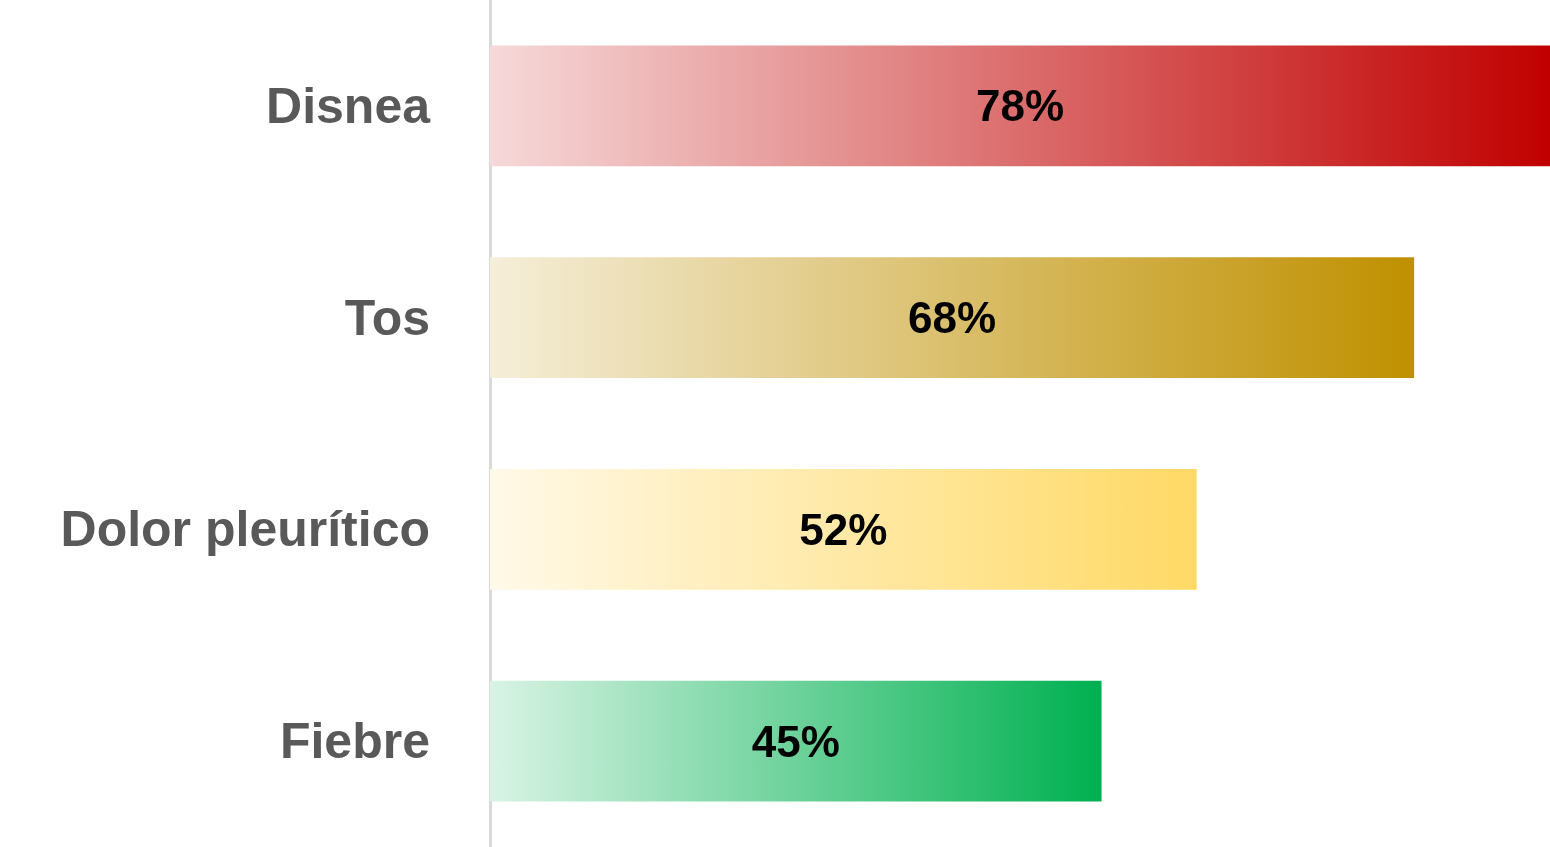  I want to click on y-tick-label: Disnea, so click(349, 105).